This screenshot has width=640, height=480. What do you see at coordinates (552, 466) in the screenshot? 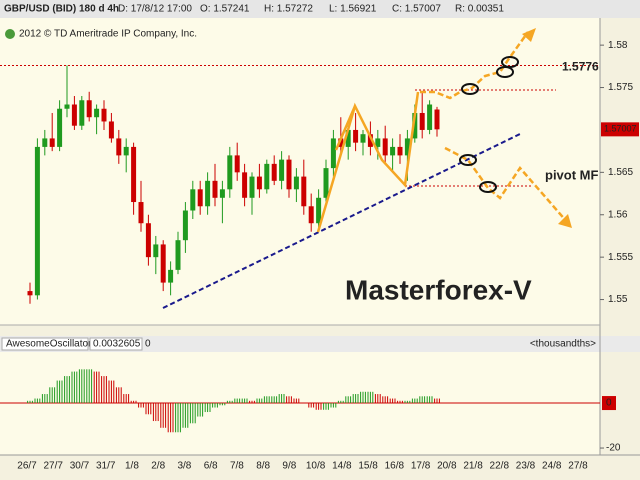
I see `x-tick-label: 24/8` at bounding box center [552, 466].